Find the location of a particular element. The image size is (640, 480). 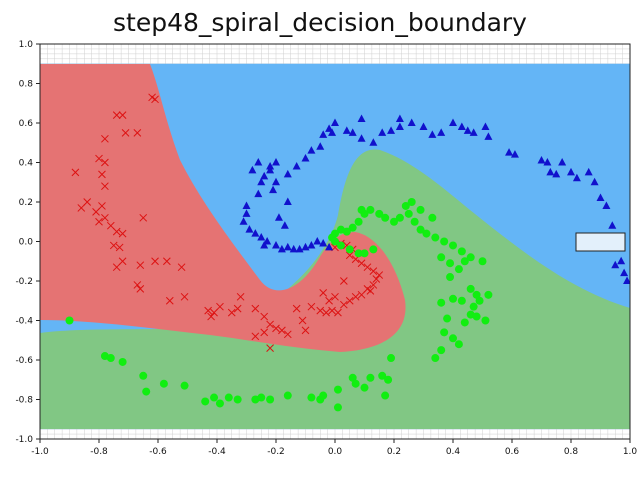

legend-frame is located at coordinates (600, 242).